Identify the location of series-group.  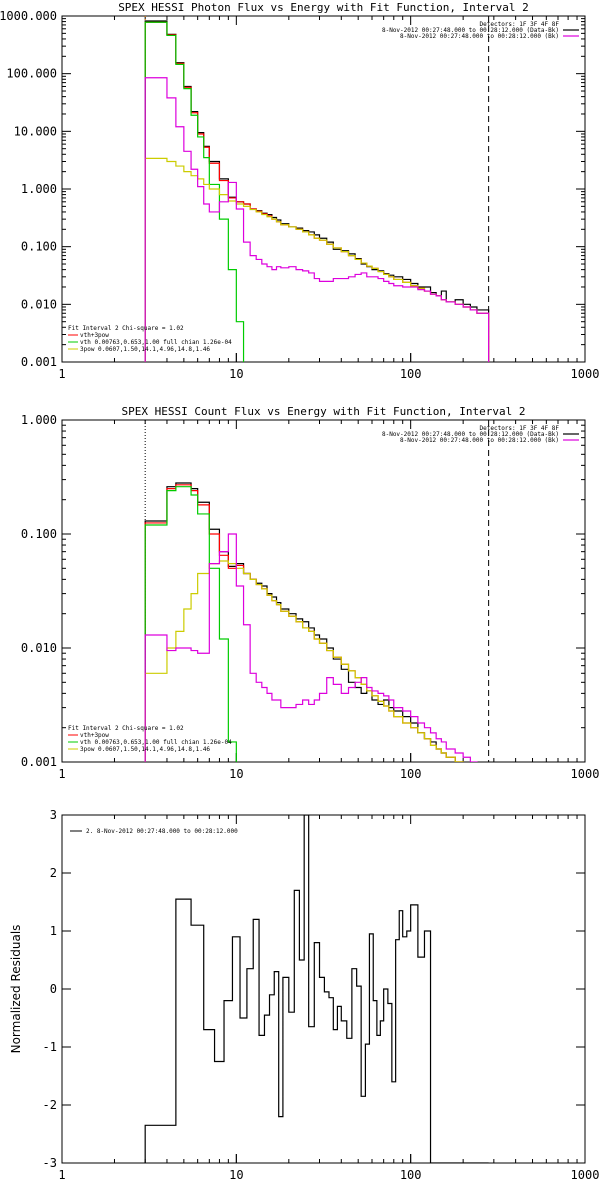
(317, 622).